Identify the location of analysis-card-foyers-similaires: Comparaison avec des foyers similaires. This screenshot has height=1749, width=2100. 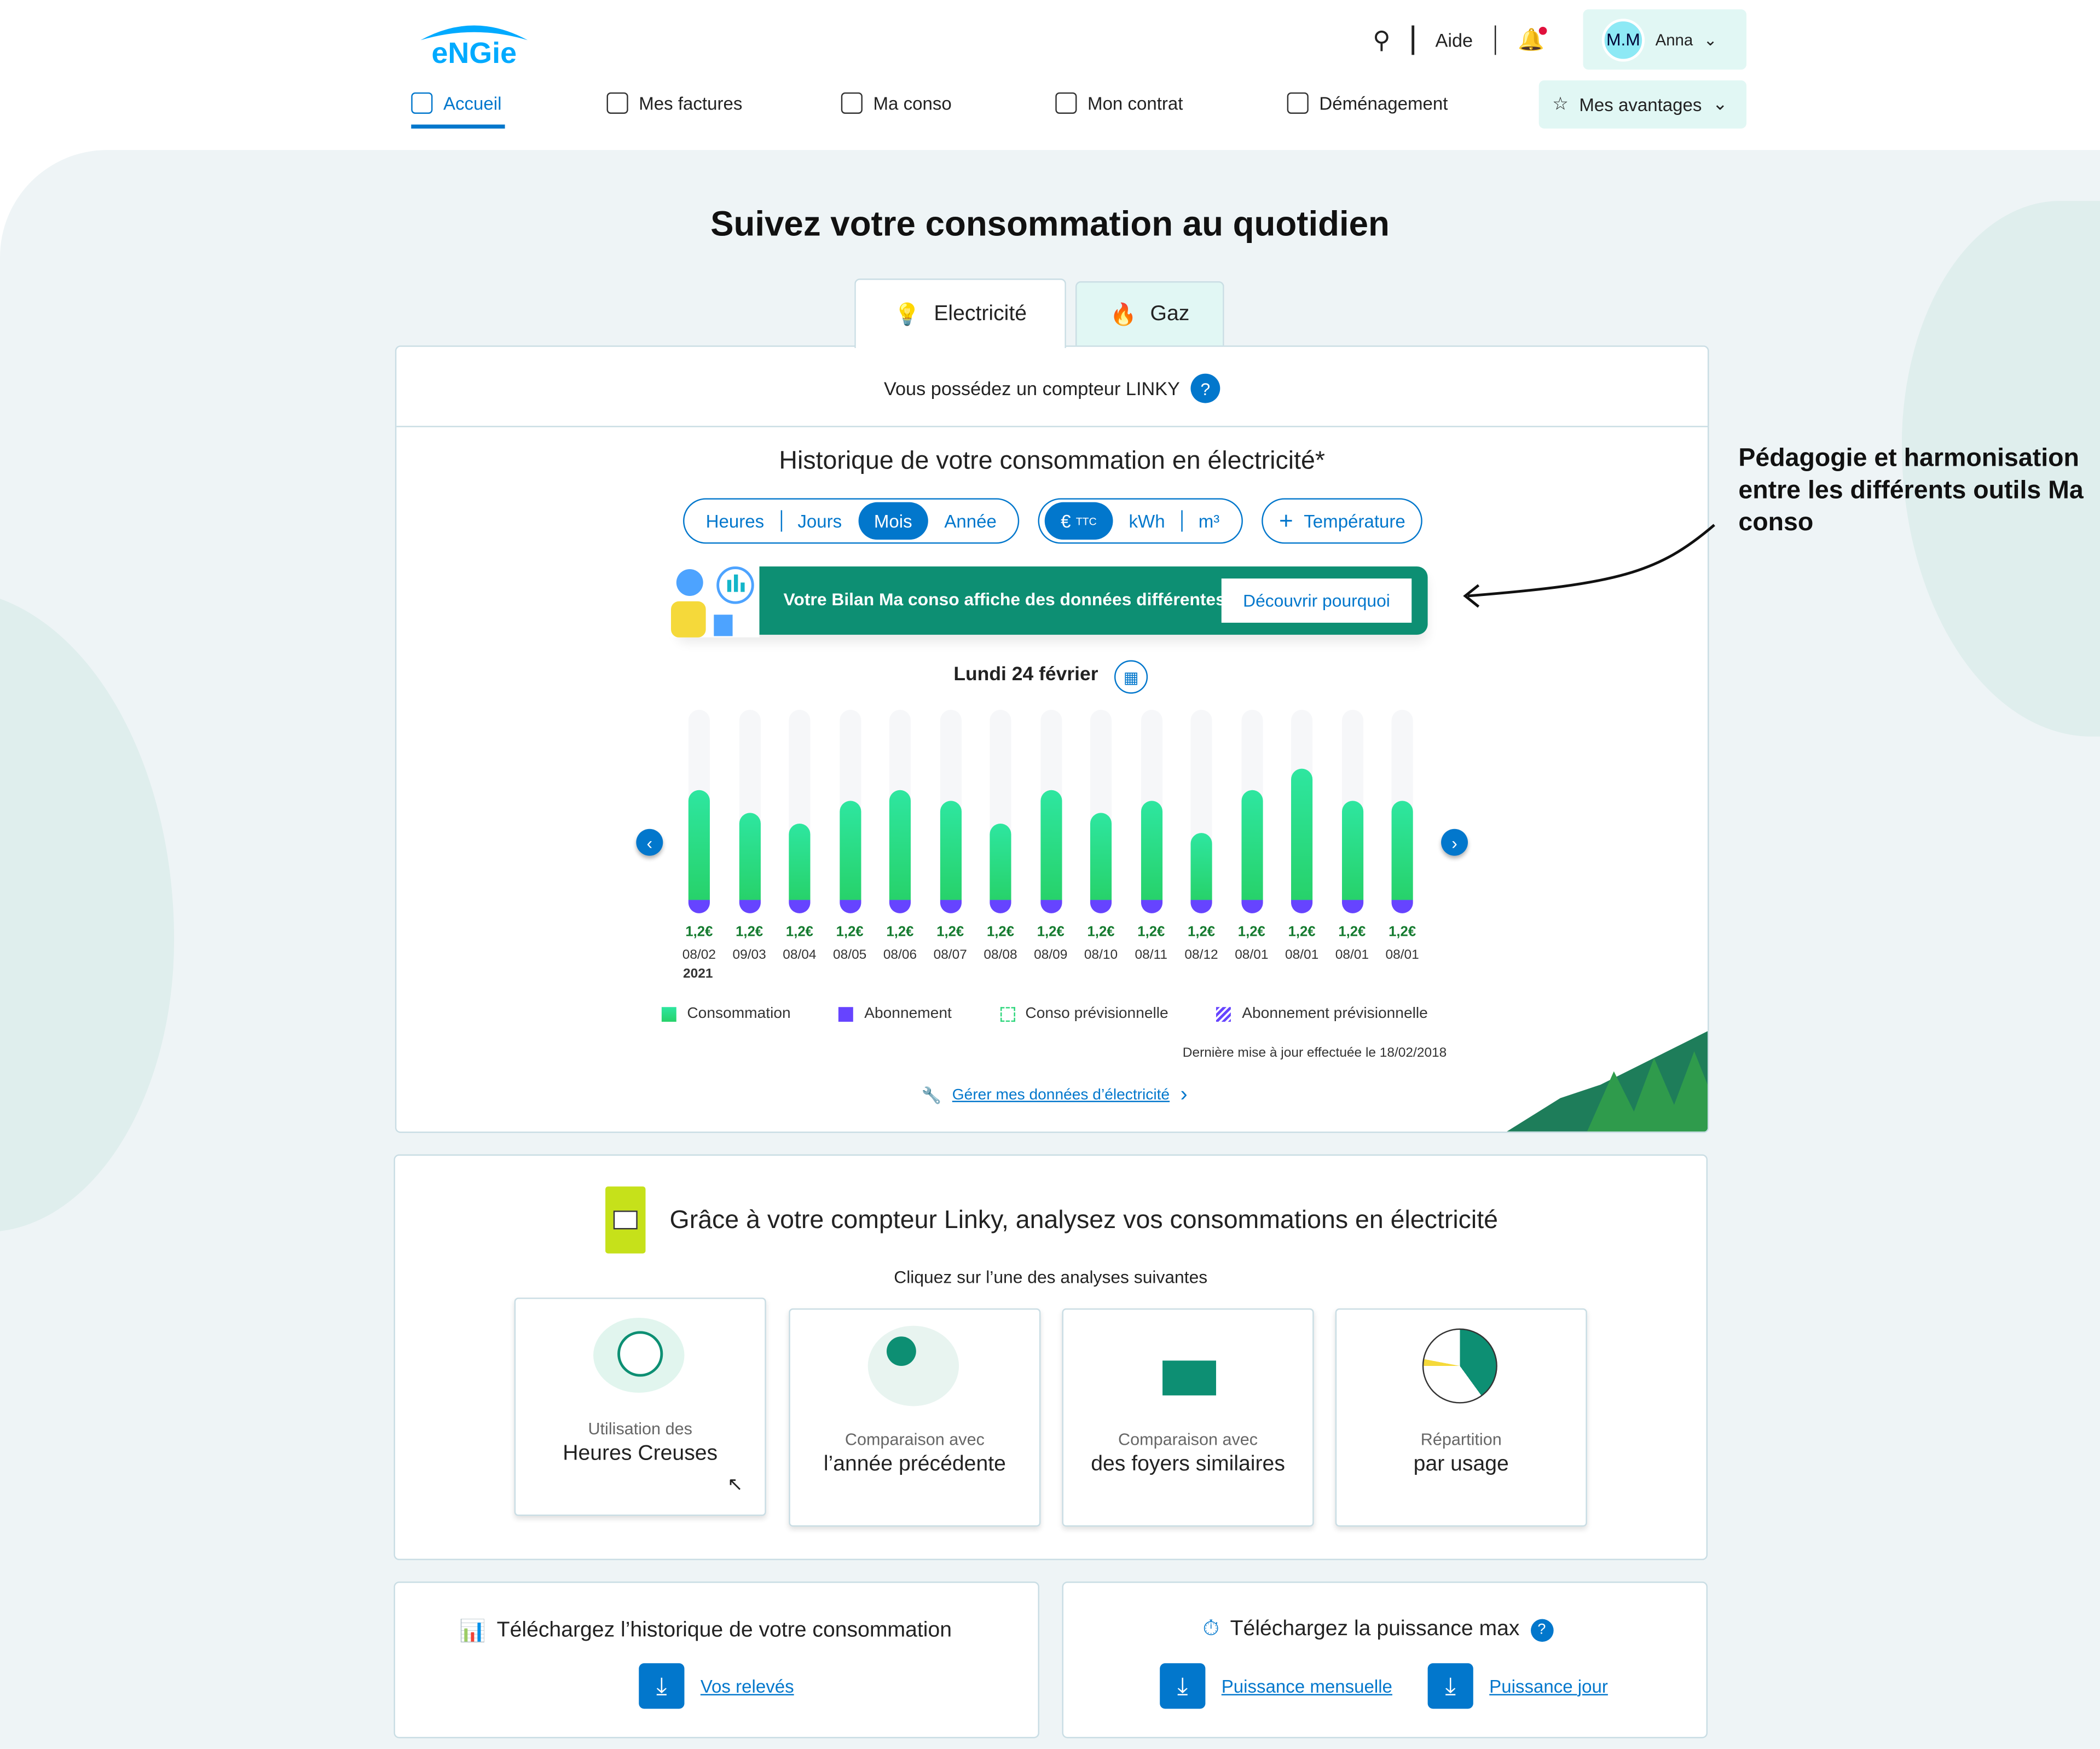
(1188, 1417).